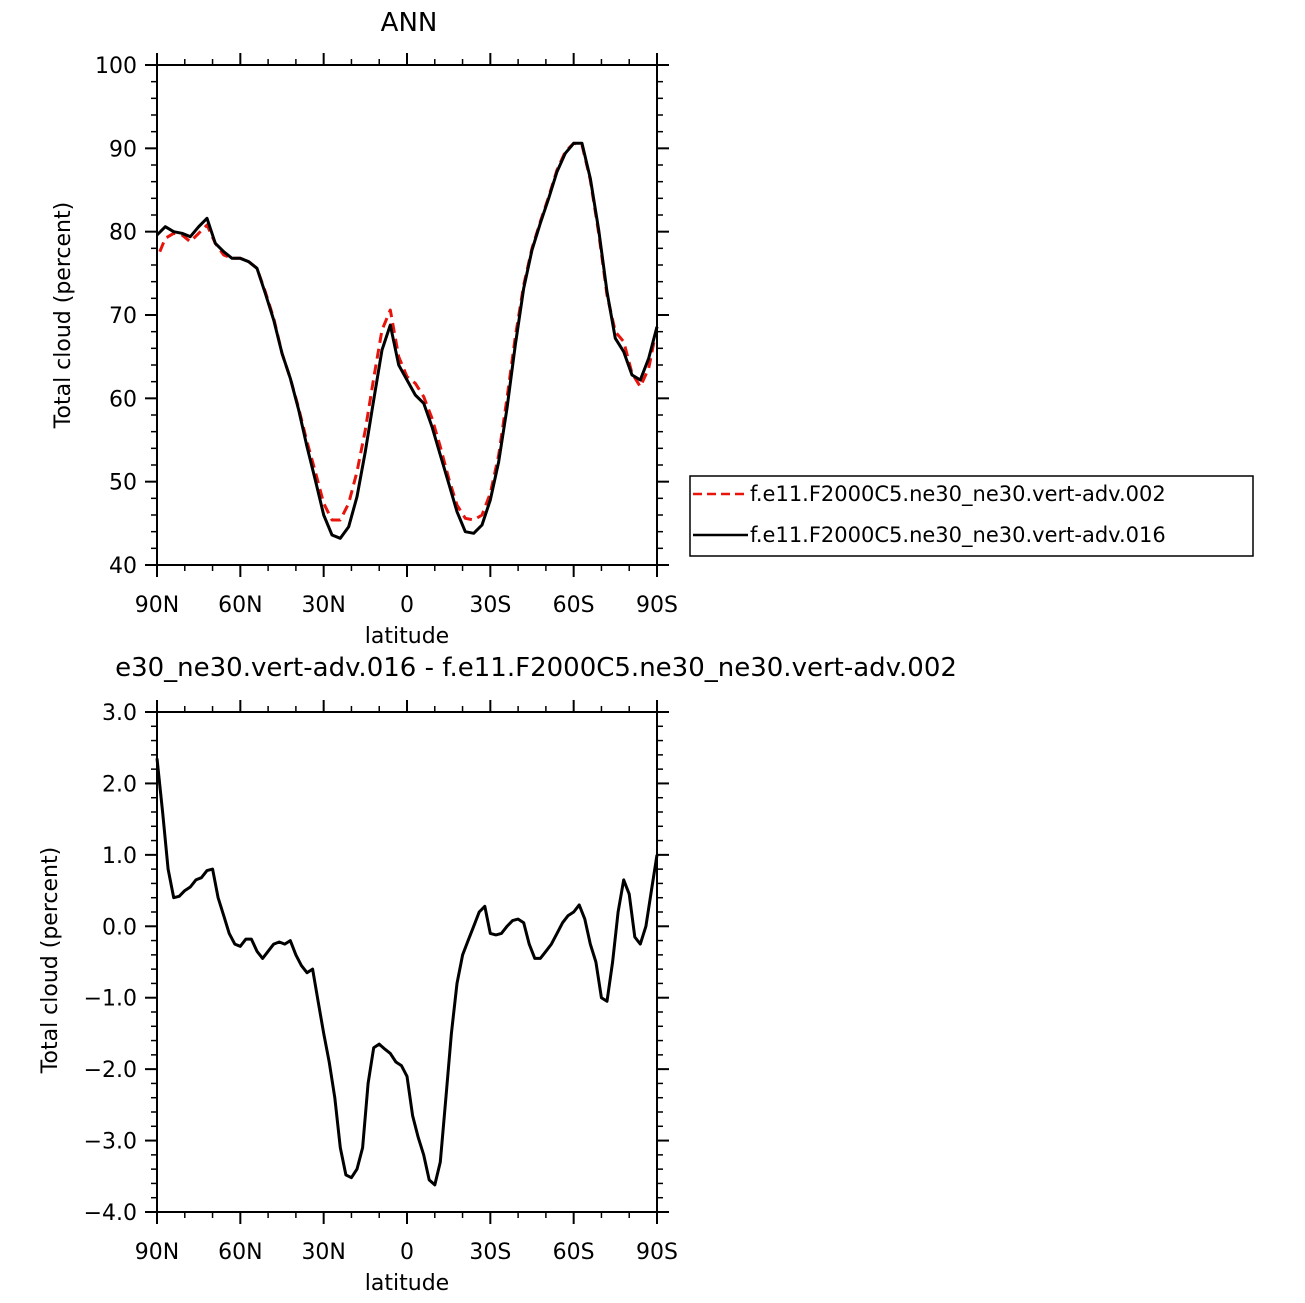 Image resolution: width=1305 pixels, height=1303 pixels. Describe the element at coordinates (119, 856) in the screenshot. I see `y-tick-label: 1.0` at that location.